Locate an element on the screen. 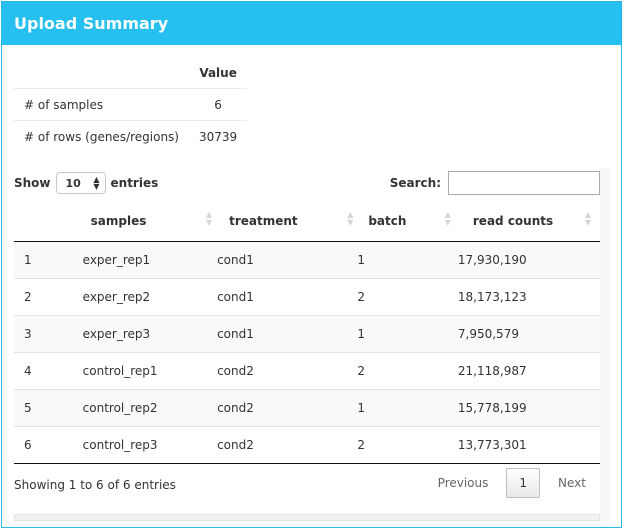  row-index: 3 is located at coordinates (48, 334).